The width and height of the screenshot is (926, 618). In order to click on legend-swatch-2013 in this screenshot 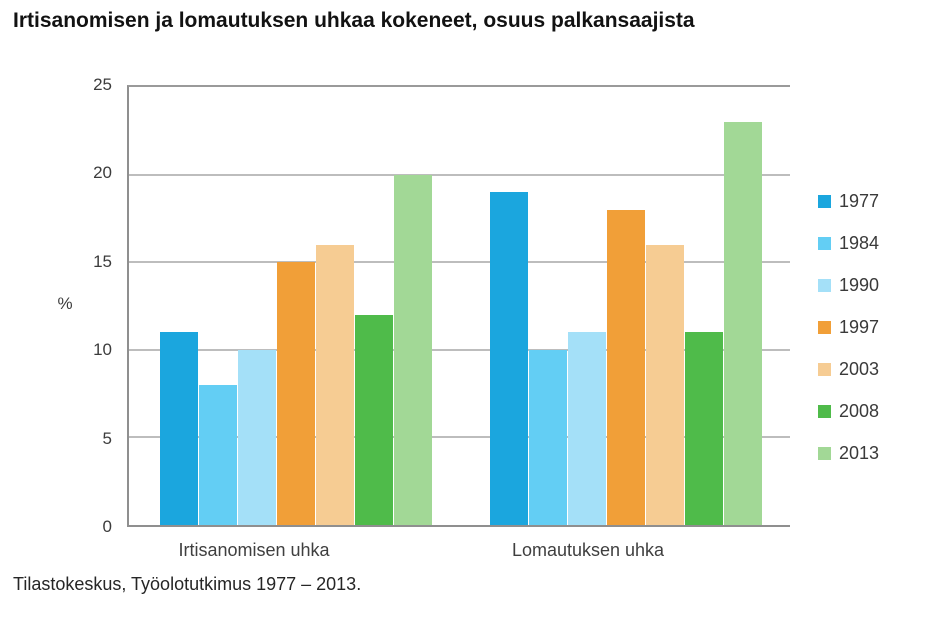, I will do `click(824, 453)`.